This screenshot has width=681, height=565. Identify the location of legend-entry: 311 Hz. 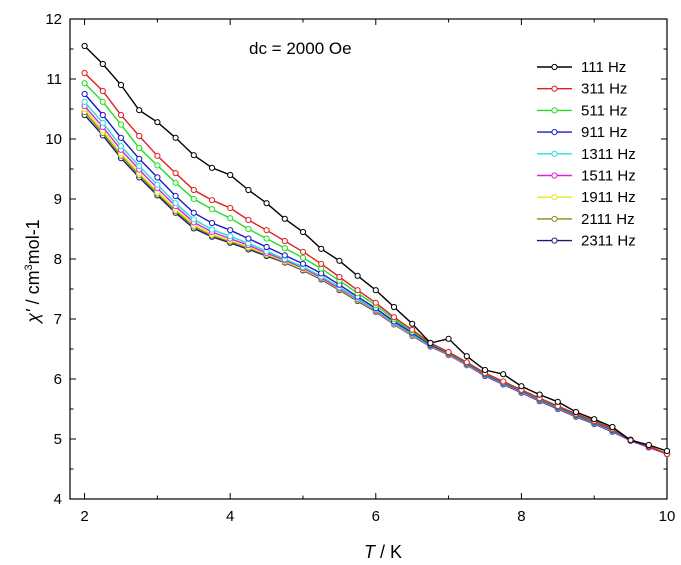
(582, 89).